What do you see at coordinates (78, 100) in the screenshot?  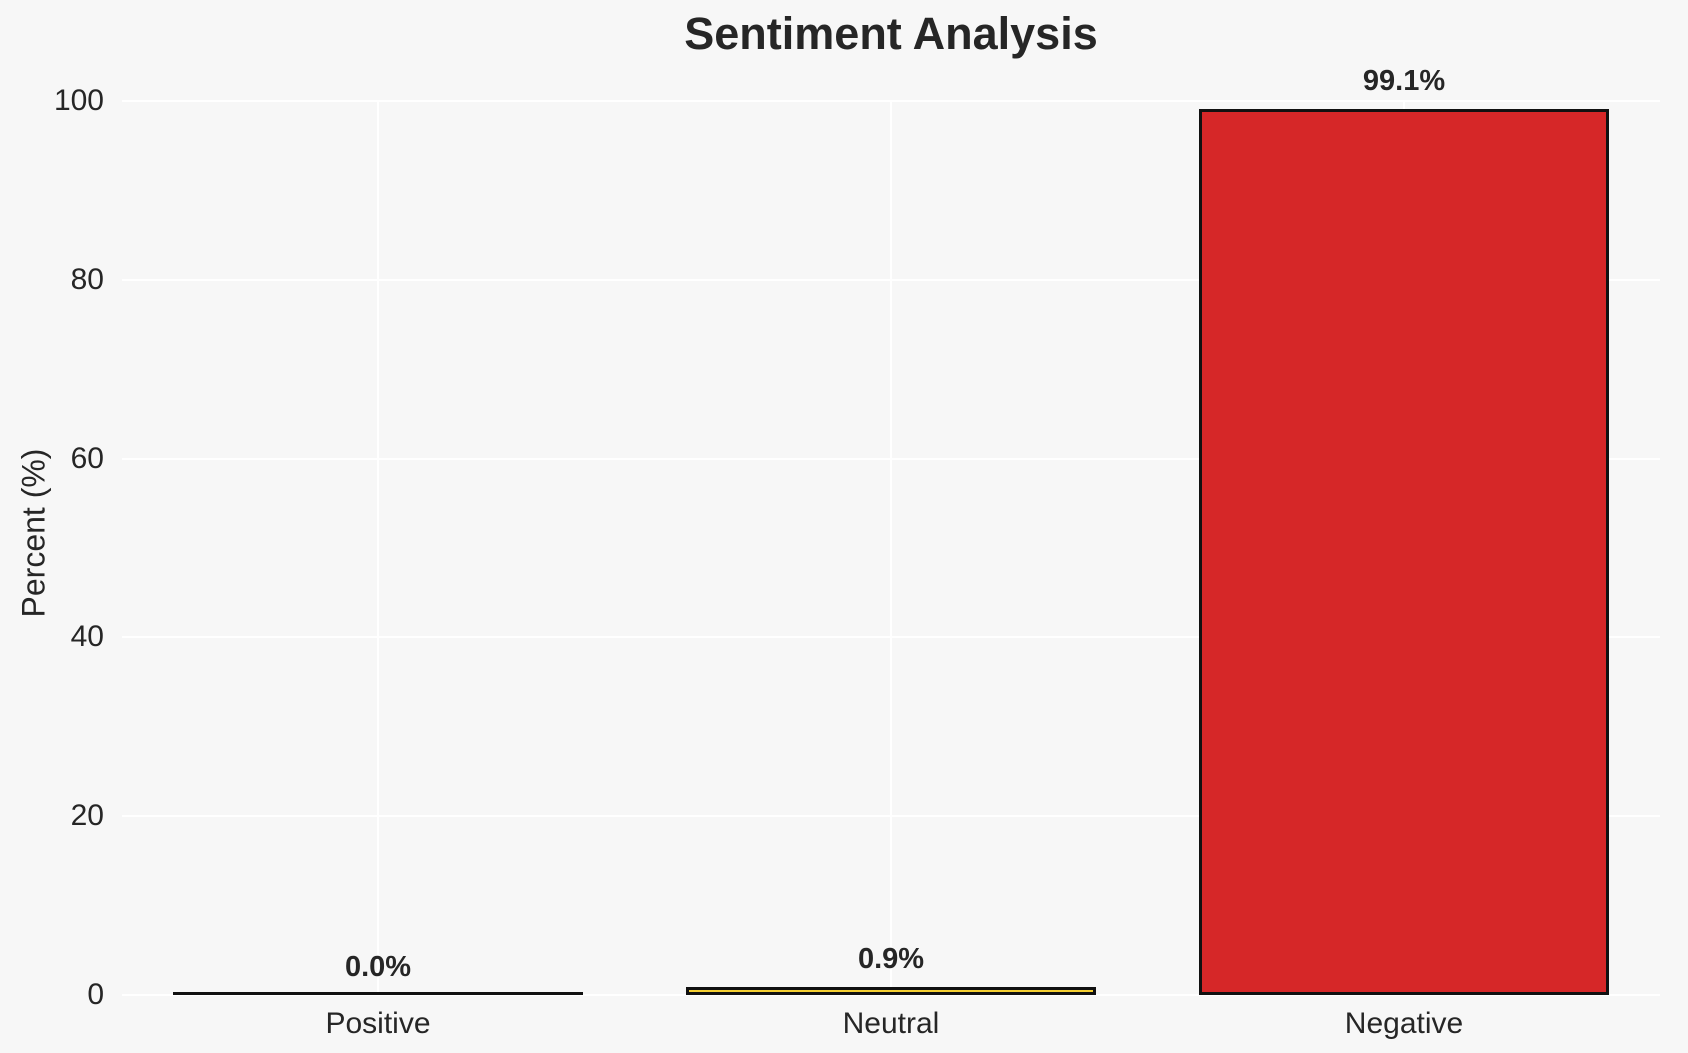 I see `y-tick-label: 100` at bounding box center [78, 100].